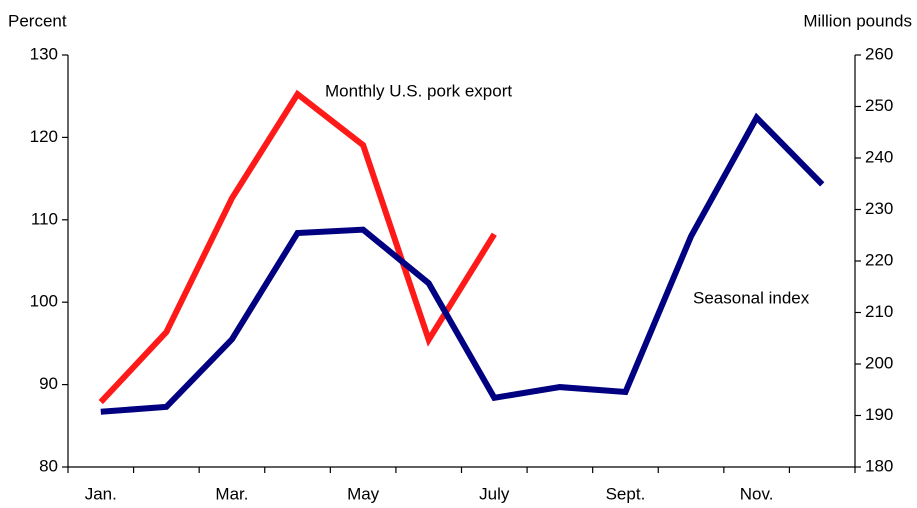 This screenshot has width=917, height=508. What do you see at coordinates (879, 414) in the screenshot?
I see `y2-tick-label: 190` at bounding box center [879, 414].